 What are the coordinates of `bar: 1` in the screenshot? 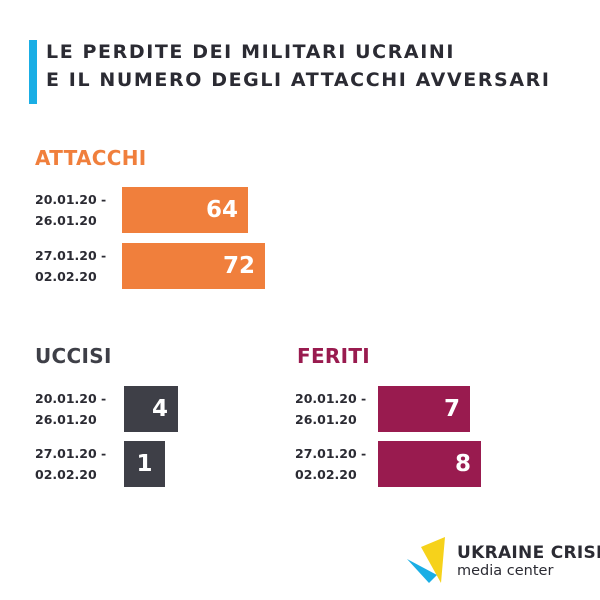 It's located at (144, 464).